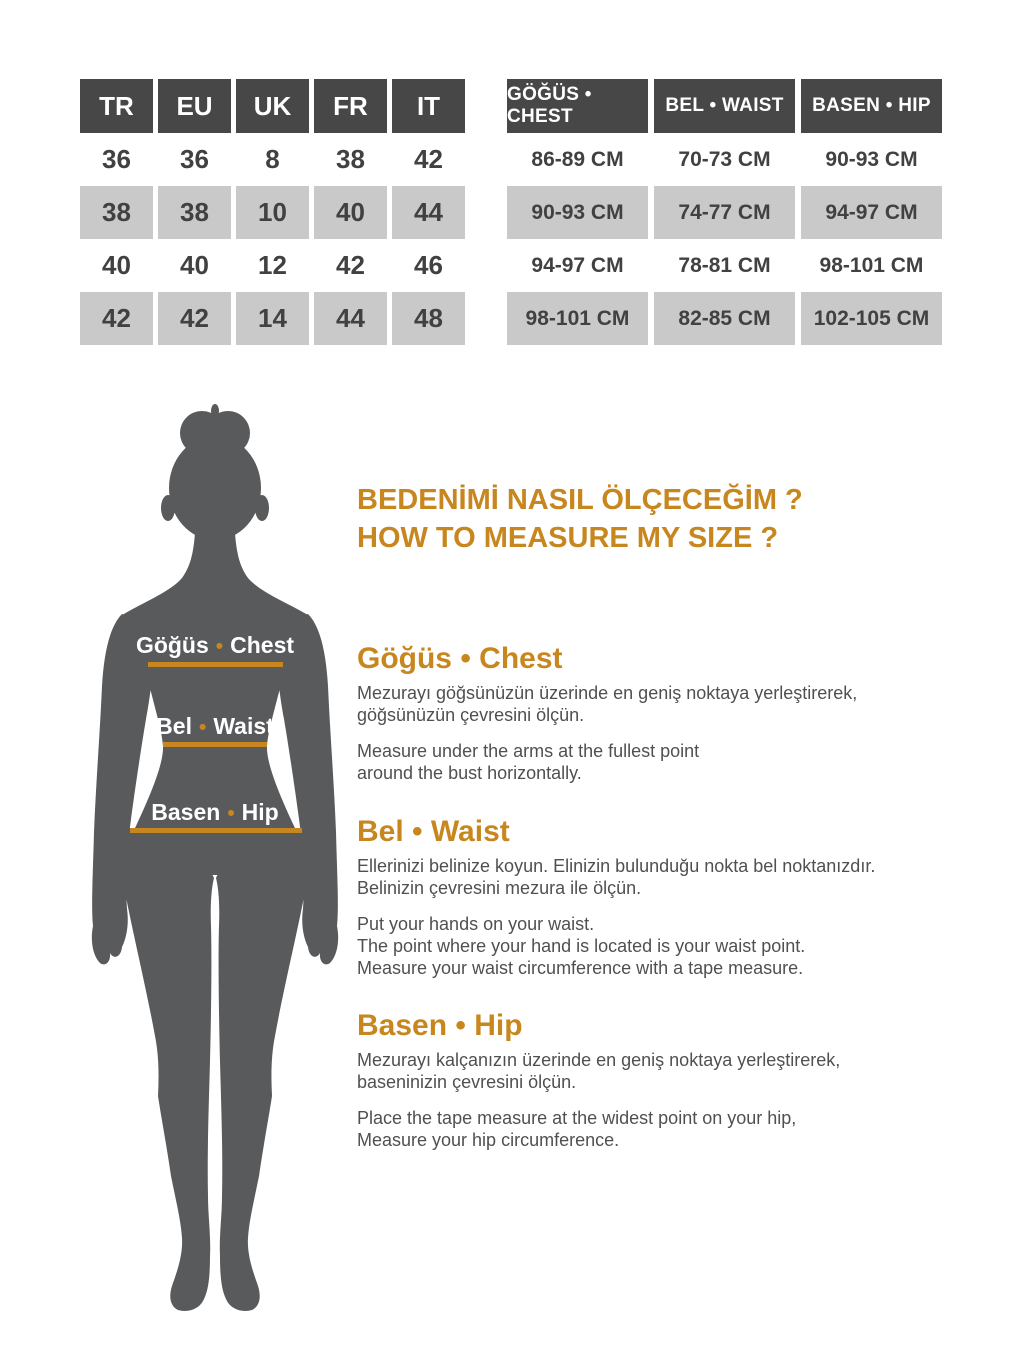 Image resolution: width=1020 pixels, height=1360 pixels. I want to click on size-cell: 14, so click(272, 318).